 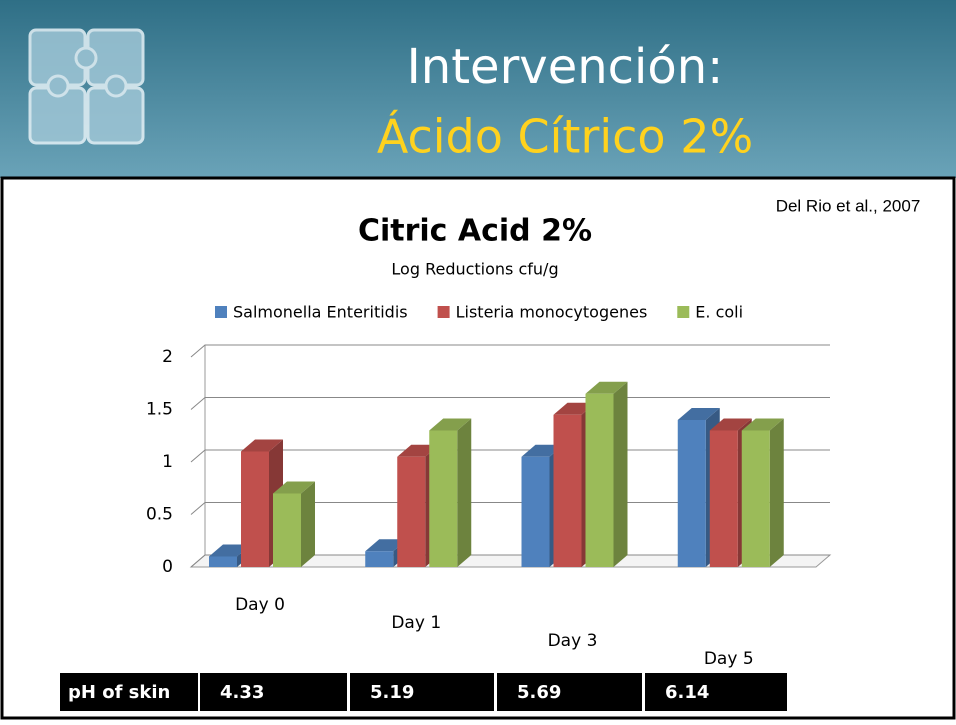 I want to click on table-value: 5.19, so click(x=392, y=692).